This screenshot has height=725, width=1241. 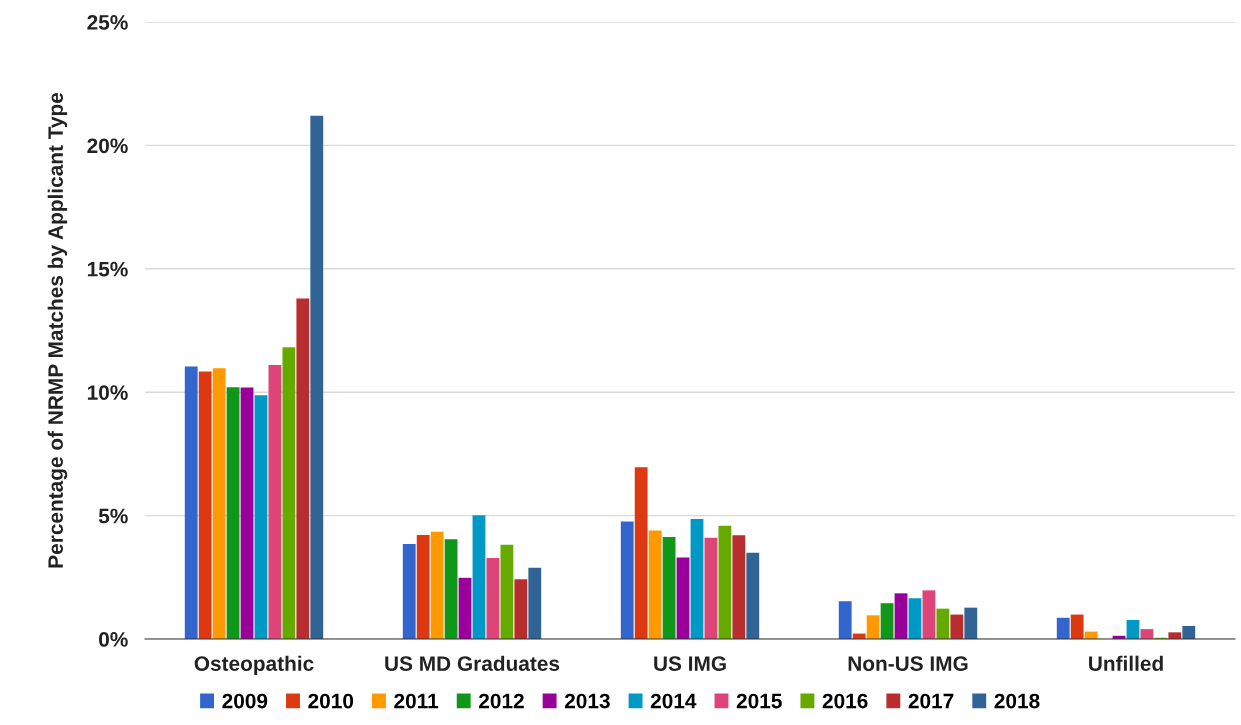 What do you see at coordinates (113, 516) in the screenshot?
I see `y-tick-label: 5%` at bounding box center [113, 516].